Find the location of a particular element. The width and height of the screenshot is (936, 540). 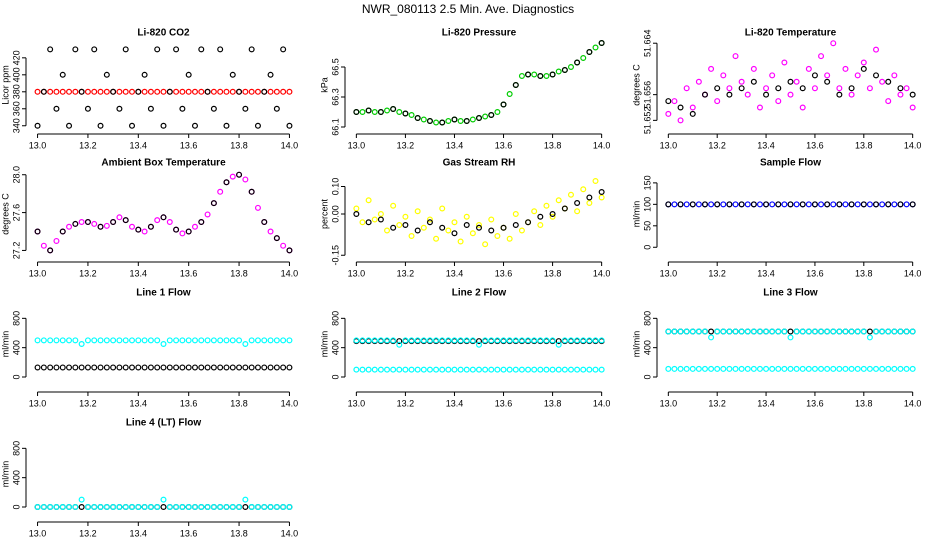

x-tick-label: 13.4 is located at coordinates (766, 145).